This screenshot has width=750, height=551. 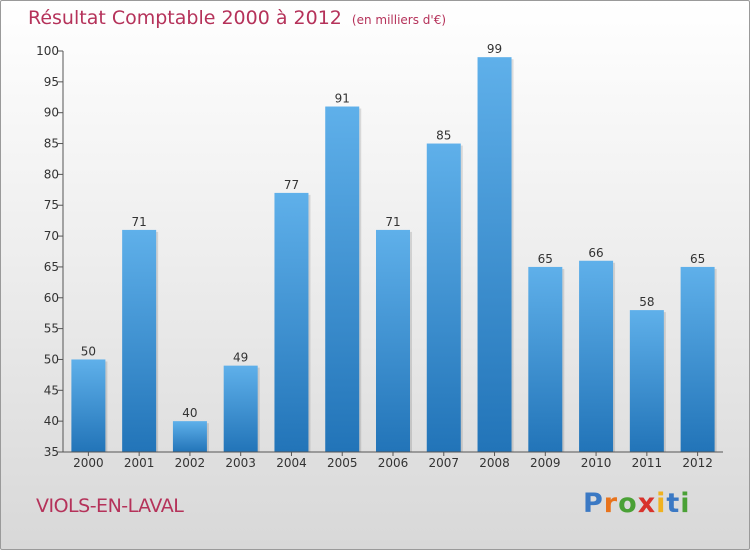 I want to click on bar-data-label: 50, so click(x=88, y=351).